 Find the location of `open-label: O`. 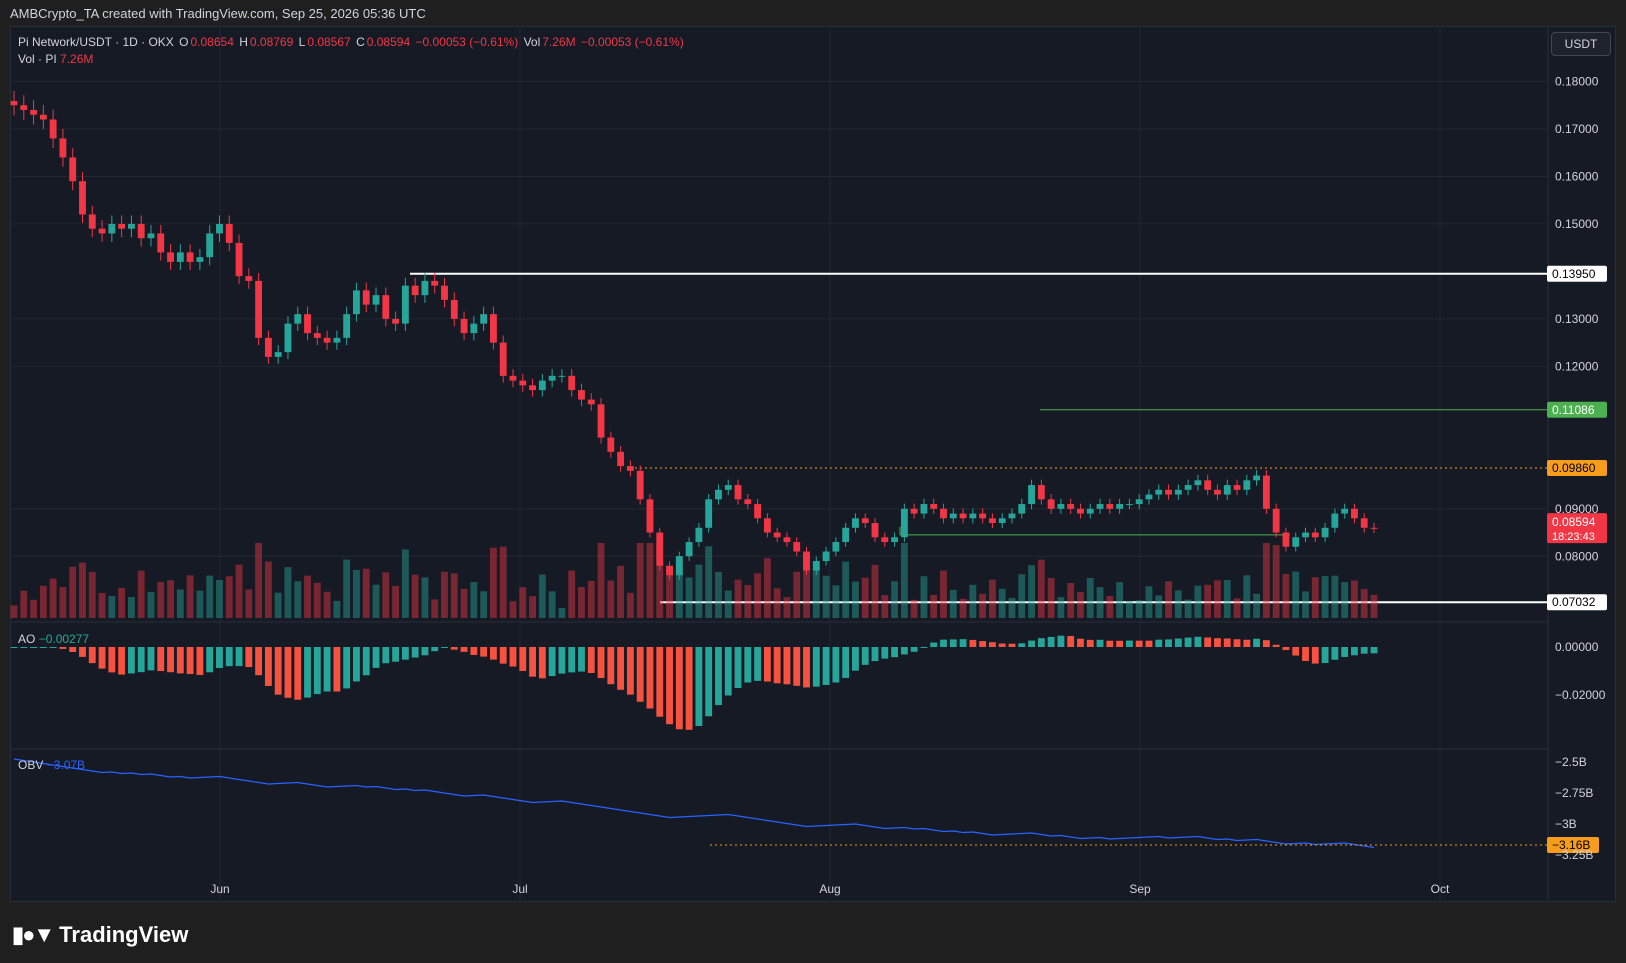

open-label: O is located at coordinates (184, 42).